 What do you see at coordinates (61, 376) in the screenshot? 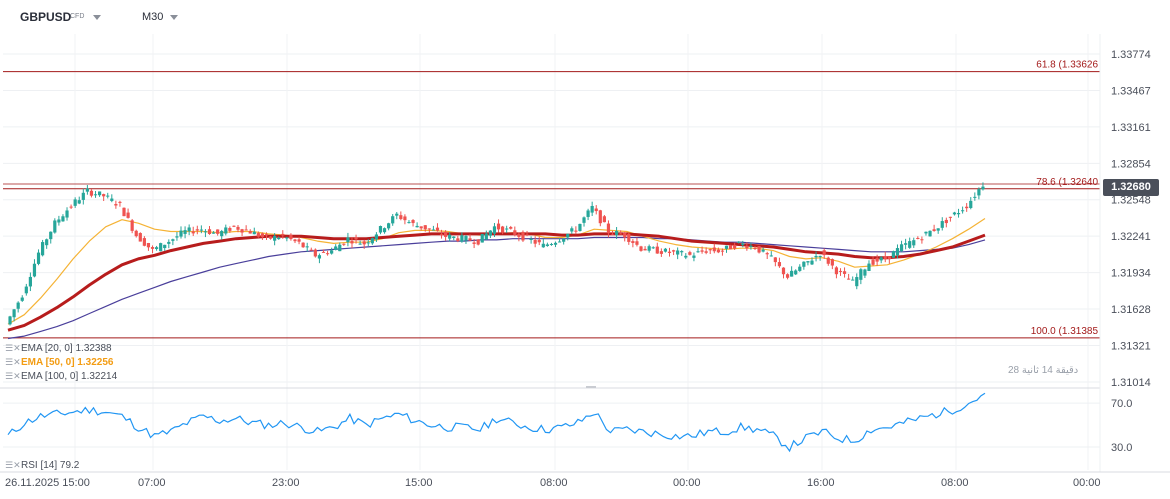
I see `legend-ema100: ☰✕EMA [100, 0] 1.32214` at bounding box center [61, 376].